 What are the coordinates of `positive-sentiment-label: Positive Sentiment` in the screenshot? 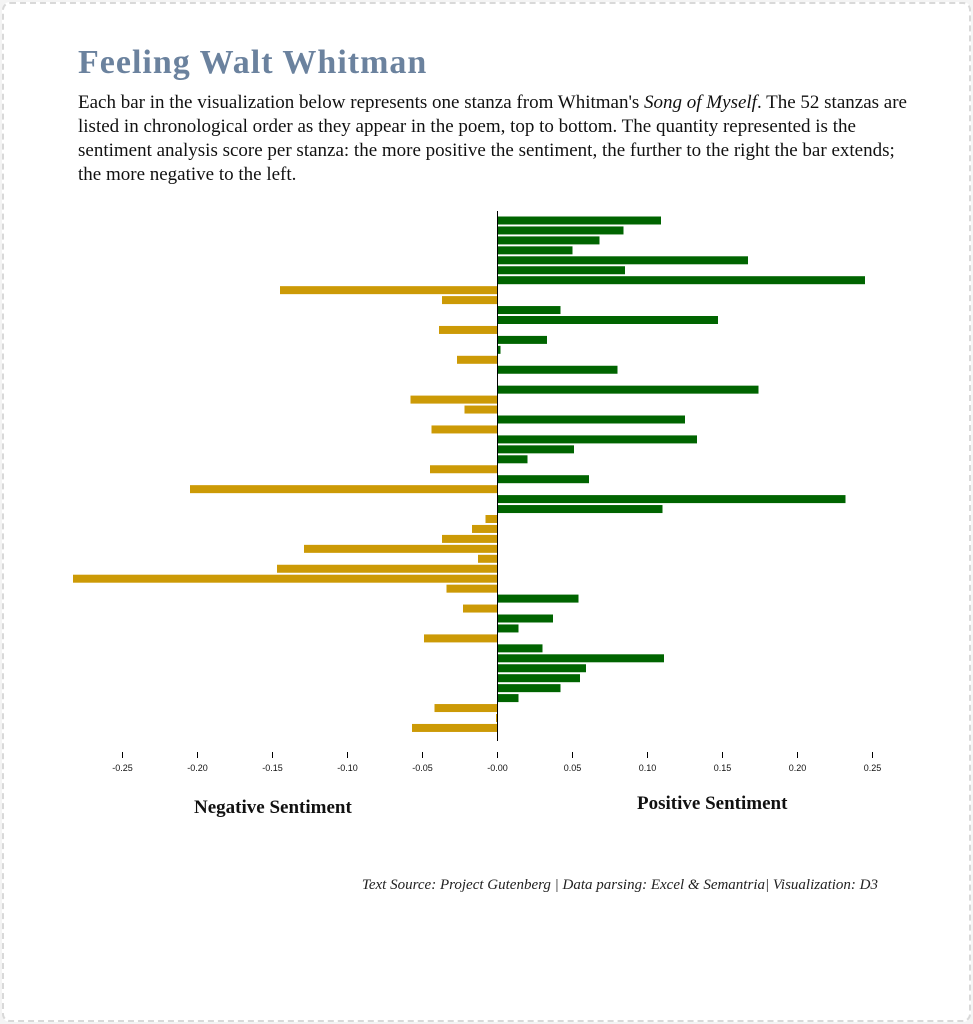 It's located at (712, 803).